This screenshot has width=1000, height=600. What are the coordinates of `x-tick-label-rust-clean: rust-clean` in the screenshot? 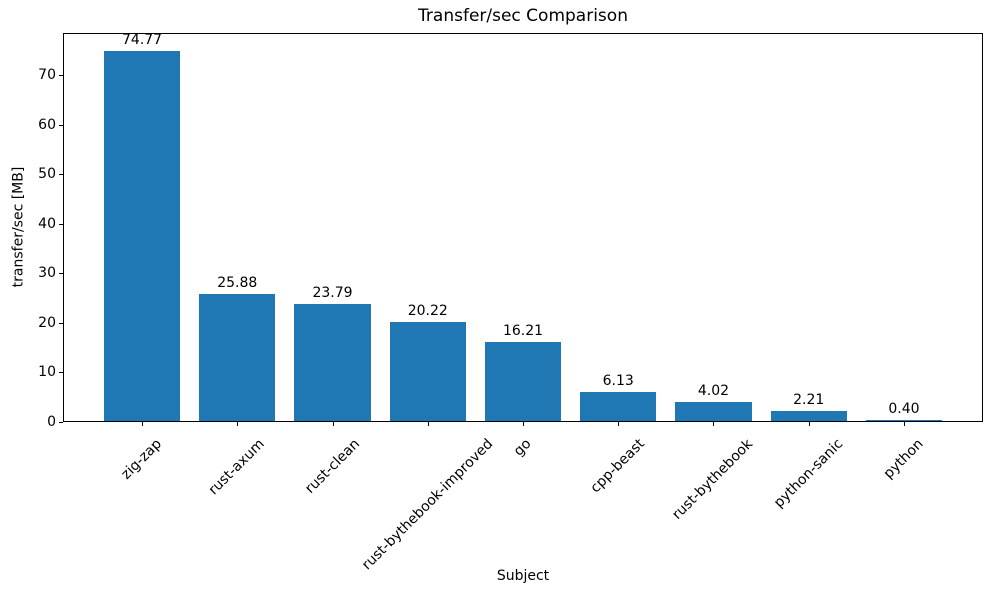 It's located at (332, 466).